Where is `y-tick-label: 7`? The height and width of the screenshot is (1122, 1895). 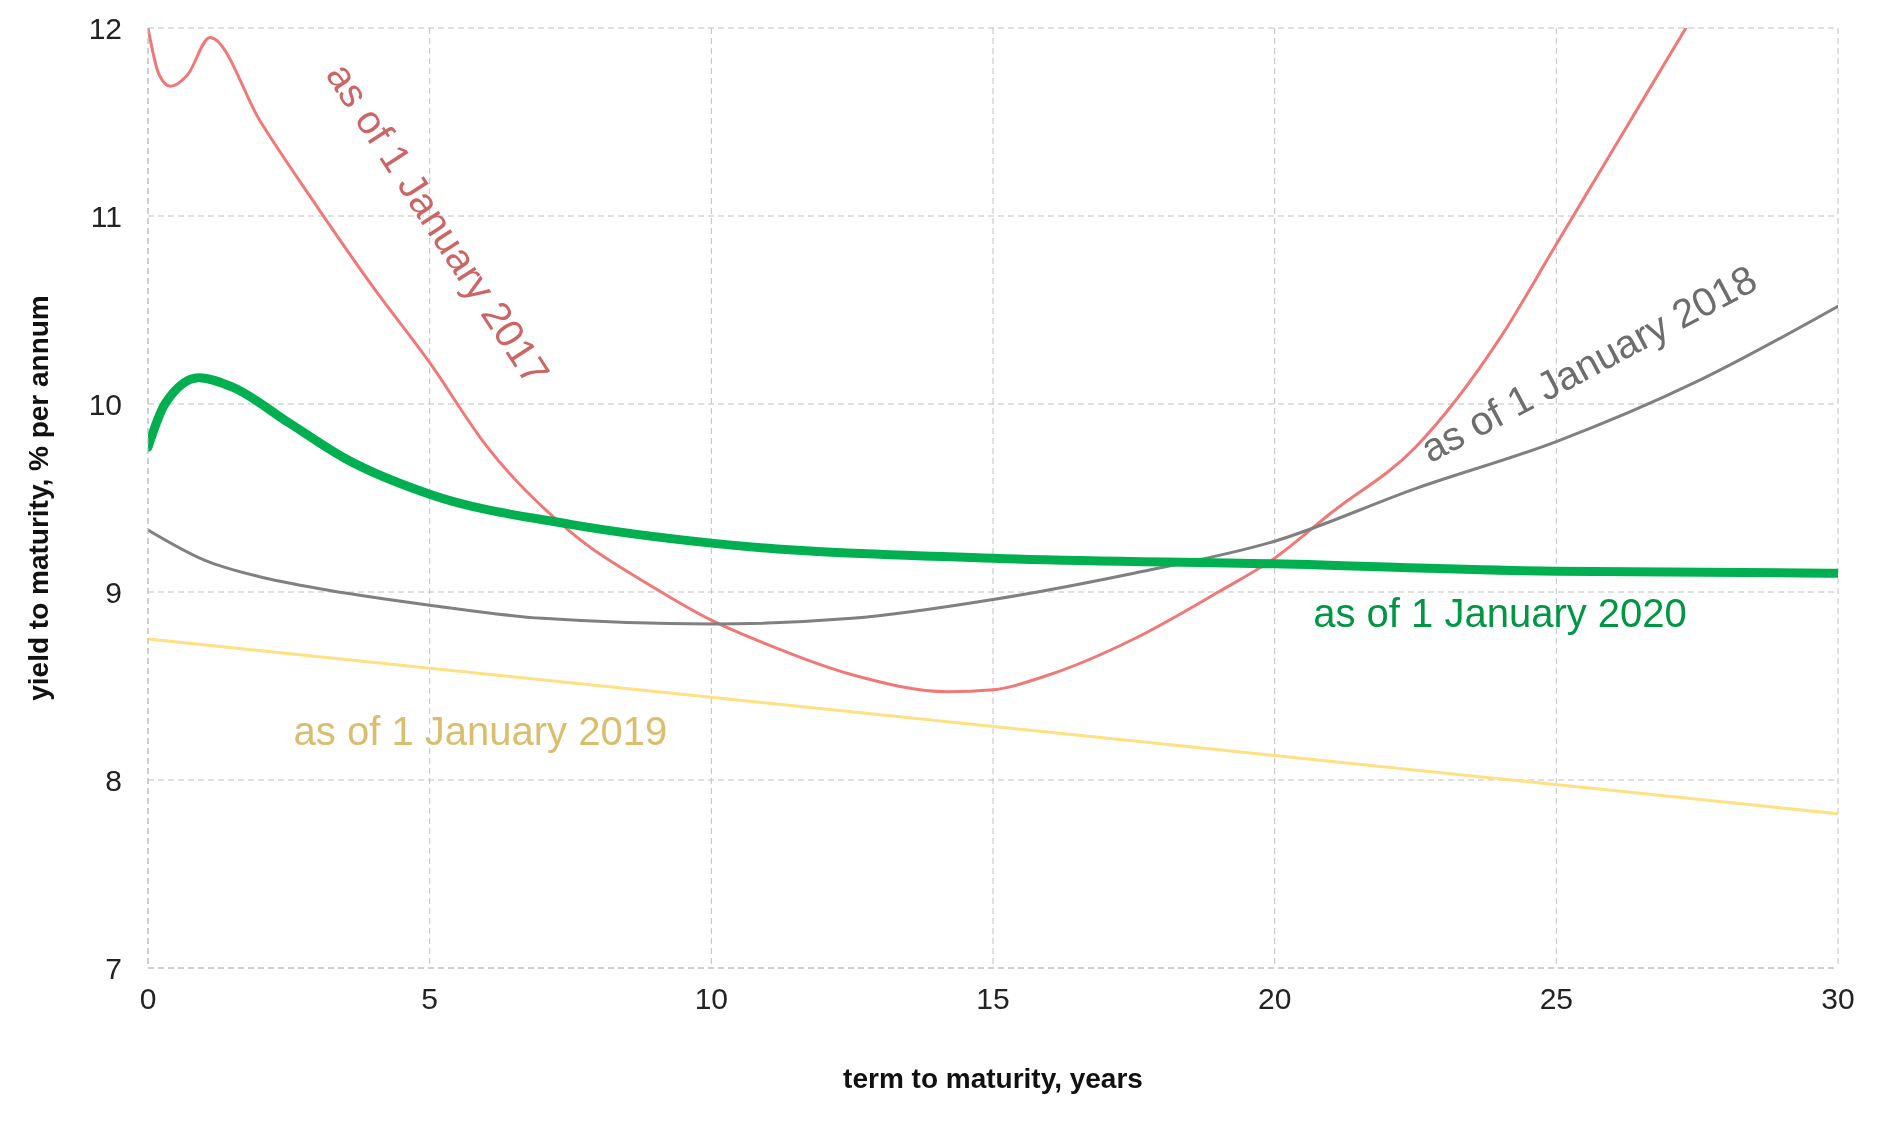 y-tick-label: 7 is located at coordinates (113, 968).